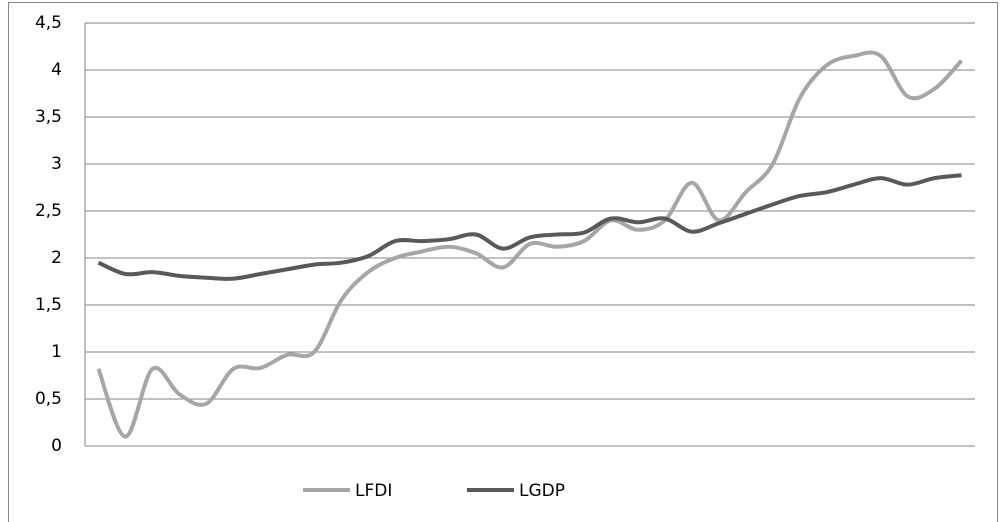 The height and width of the screenshot is (522, 1000). Describe the element at coordinates (56, 164) in the screenshot. I see `y-tick-label: 3` at that location.